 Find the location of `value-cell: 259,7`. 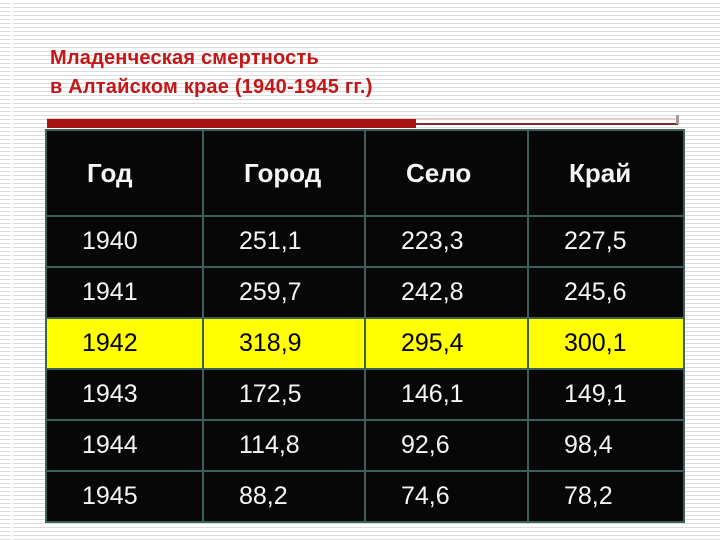

value-cell: 259,7 is located at coordinates (284, 292).